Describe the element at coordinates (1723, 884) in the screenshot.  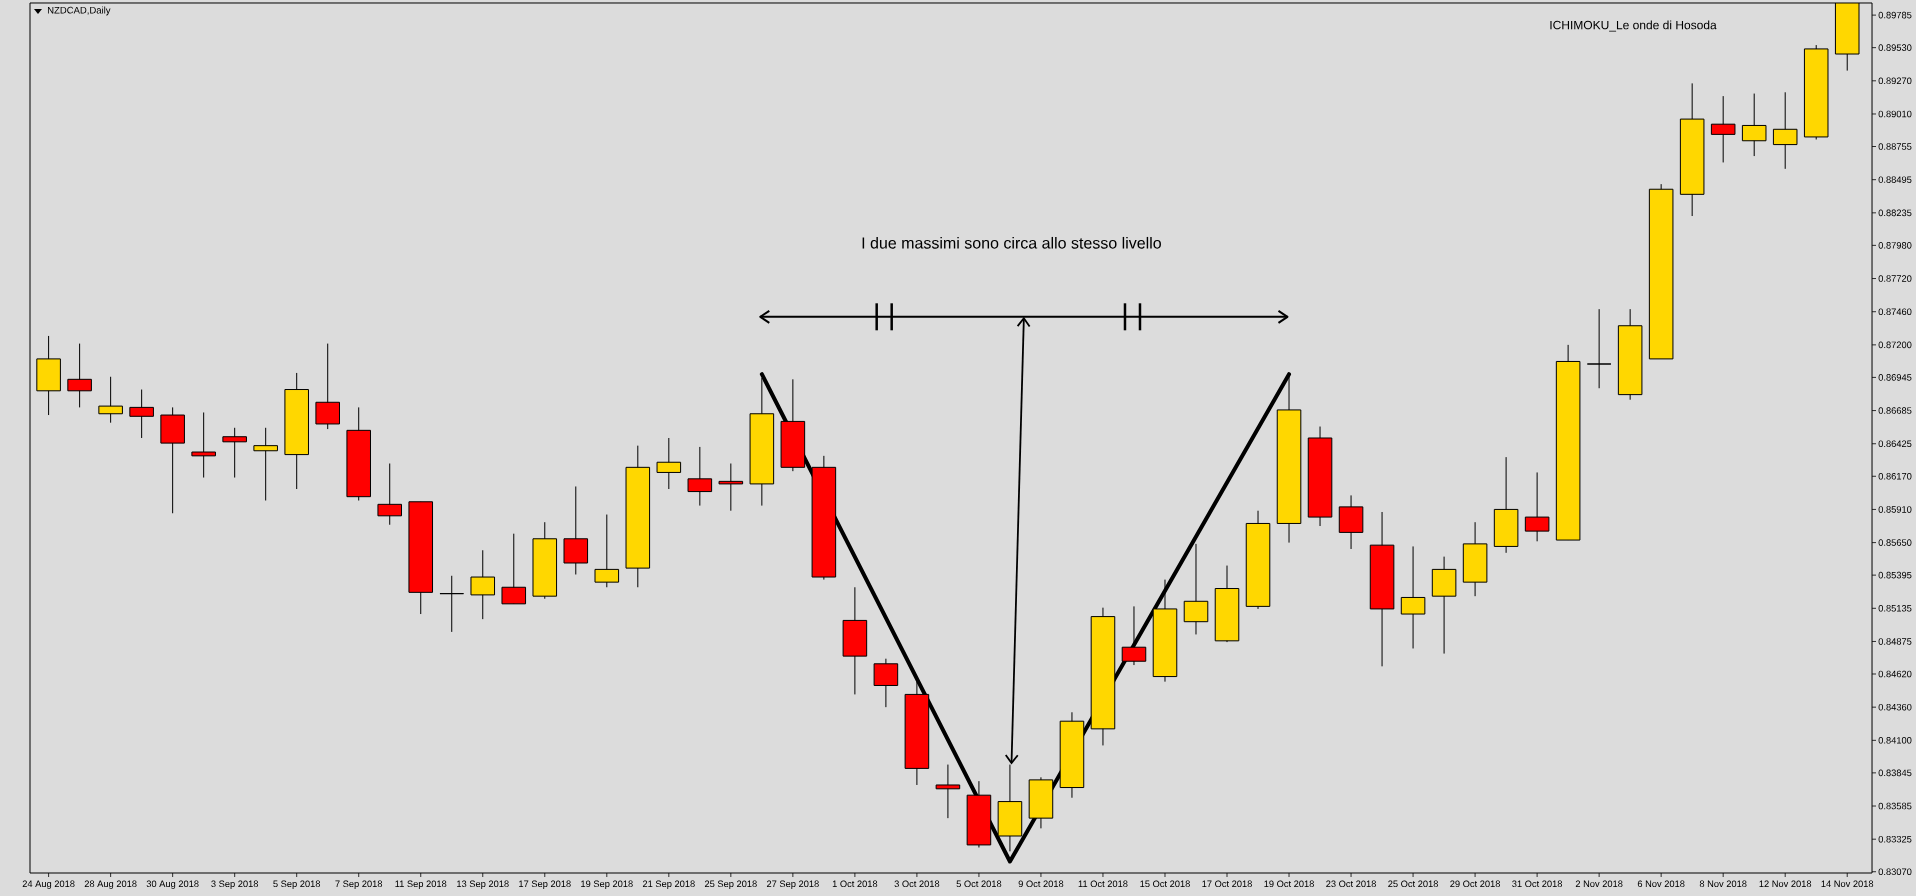
I see `x-tick-label: 8 Nov 2018` at that location.